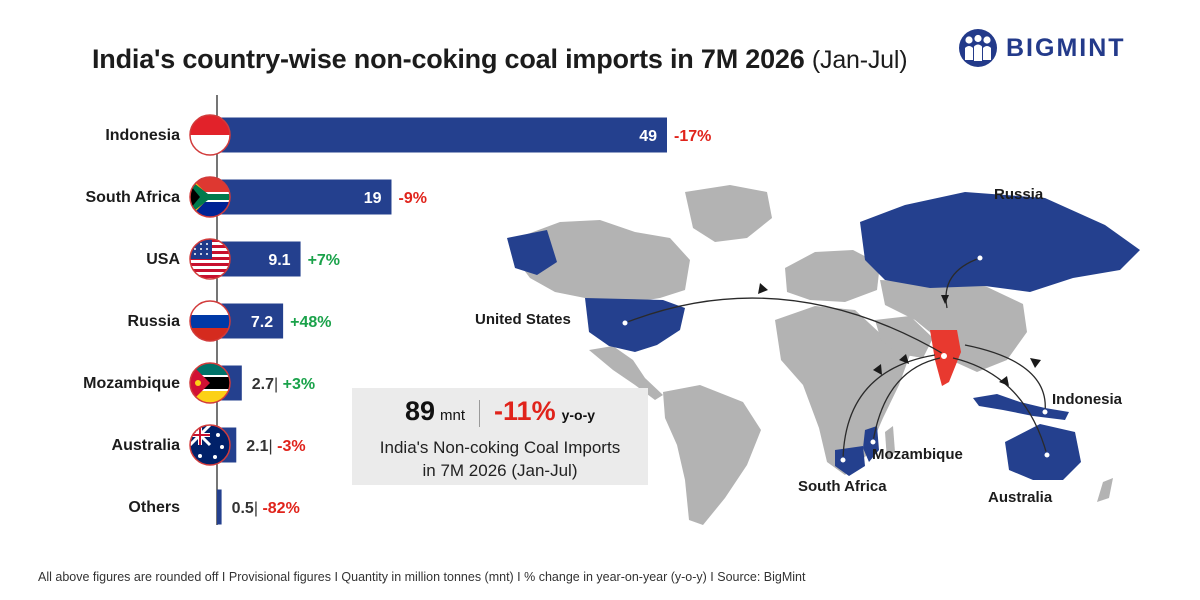 The height and width of the screenshot is (600, 1200). What do you see at coordinates (257, 446) in the screenshot?
I see `value-label: 2.1` at bounding box center [257, 446].